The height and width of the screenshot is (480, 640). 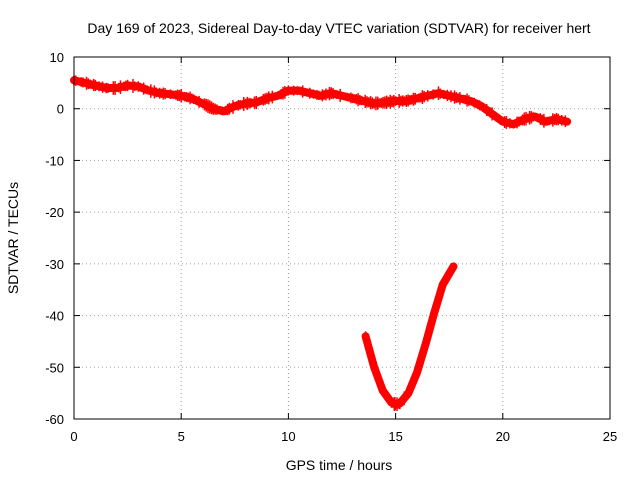 I want to click on x-tick-label: 20, so click(x=503, y=436).